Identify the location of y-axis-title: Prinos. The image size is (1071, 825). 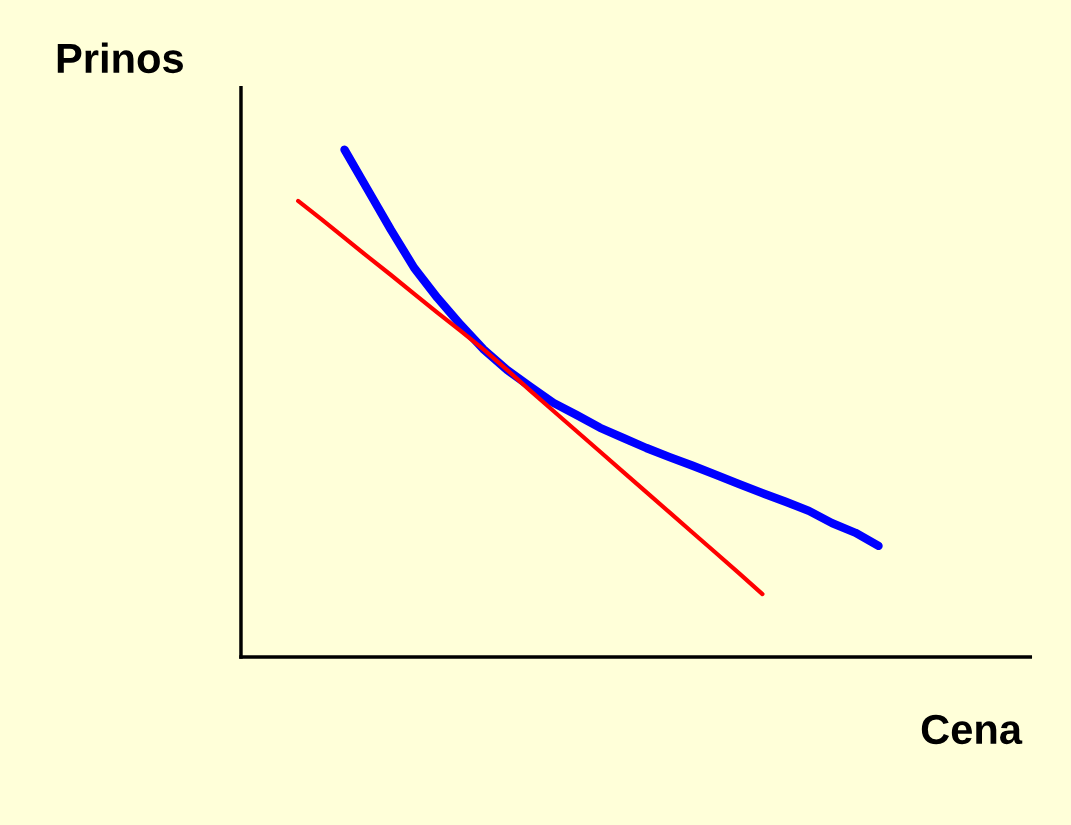
(120, 58).